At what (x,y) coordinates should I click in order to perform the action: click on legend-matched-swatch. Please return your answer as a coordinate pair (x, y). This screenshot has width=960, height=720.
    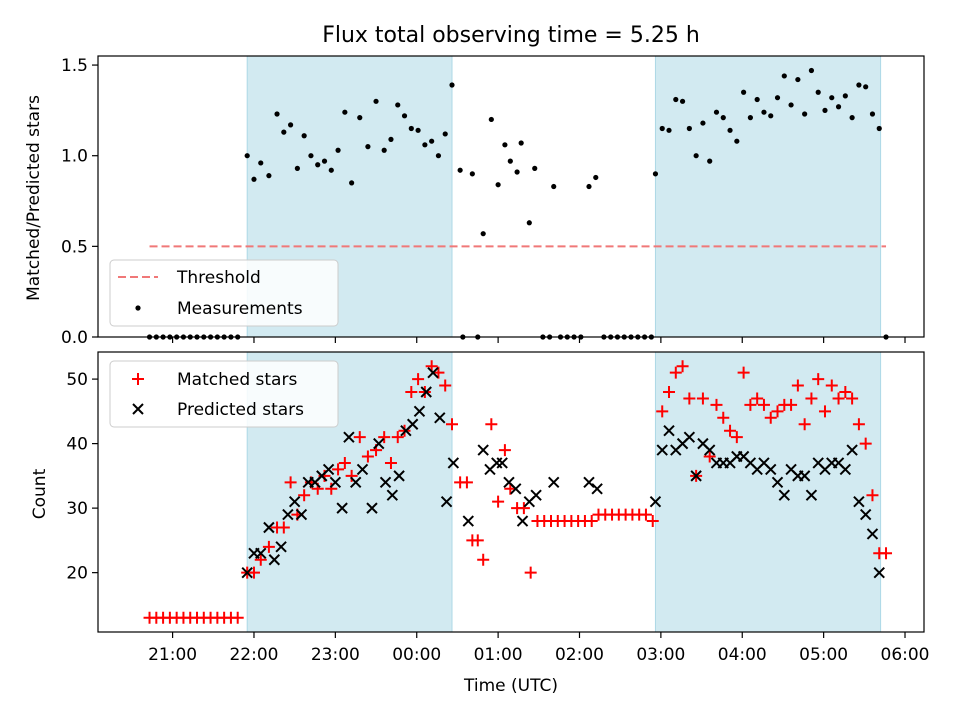
    Looking at the image, I should click on (138, 379).